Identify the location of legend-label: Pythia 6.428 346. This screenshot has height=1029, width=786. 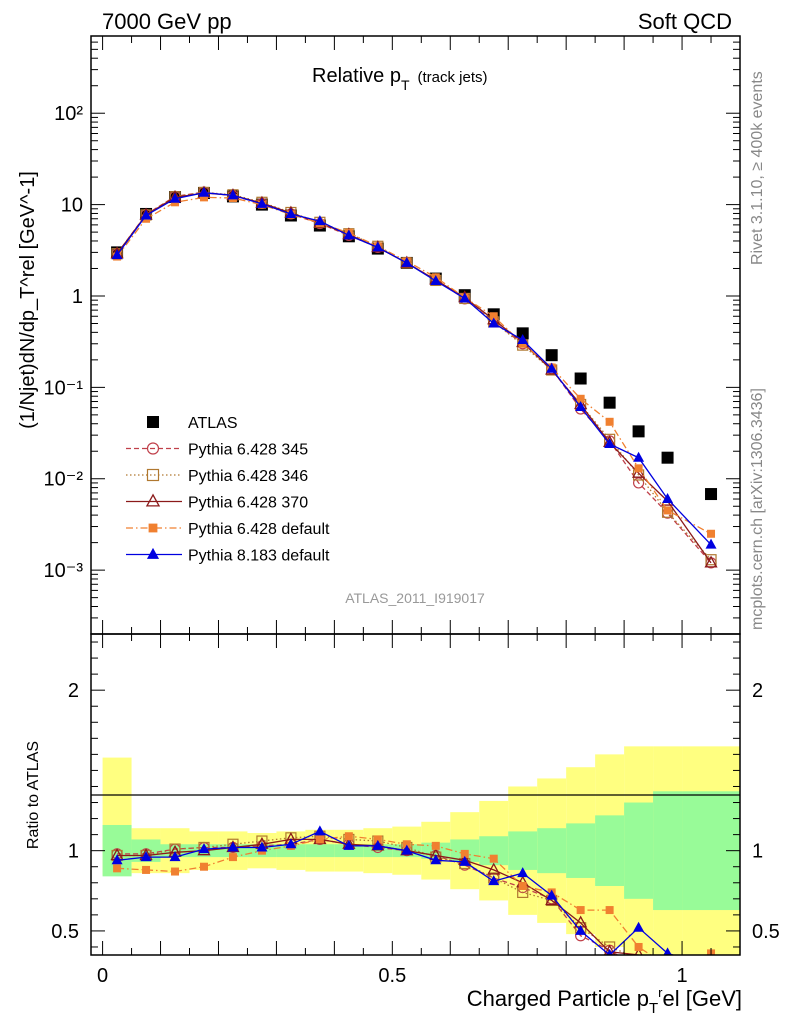
(248, 476).